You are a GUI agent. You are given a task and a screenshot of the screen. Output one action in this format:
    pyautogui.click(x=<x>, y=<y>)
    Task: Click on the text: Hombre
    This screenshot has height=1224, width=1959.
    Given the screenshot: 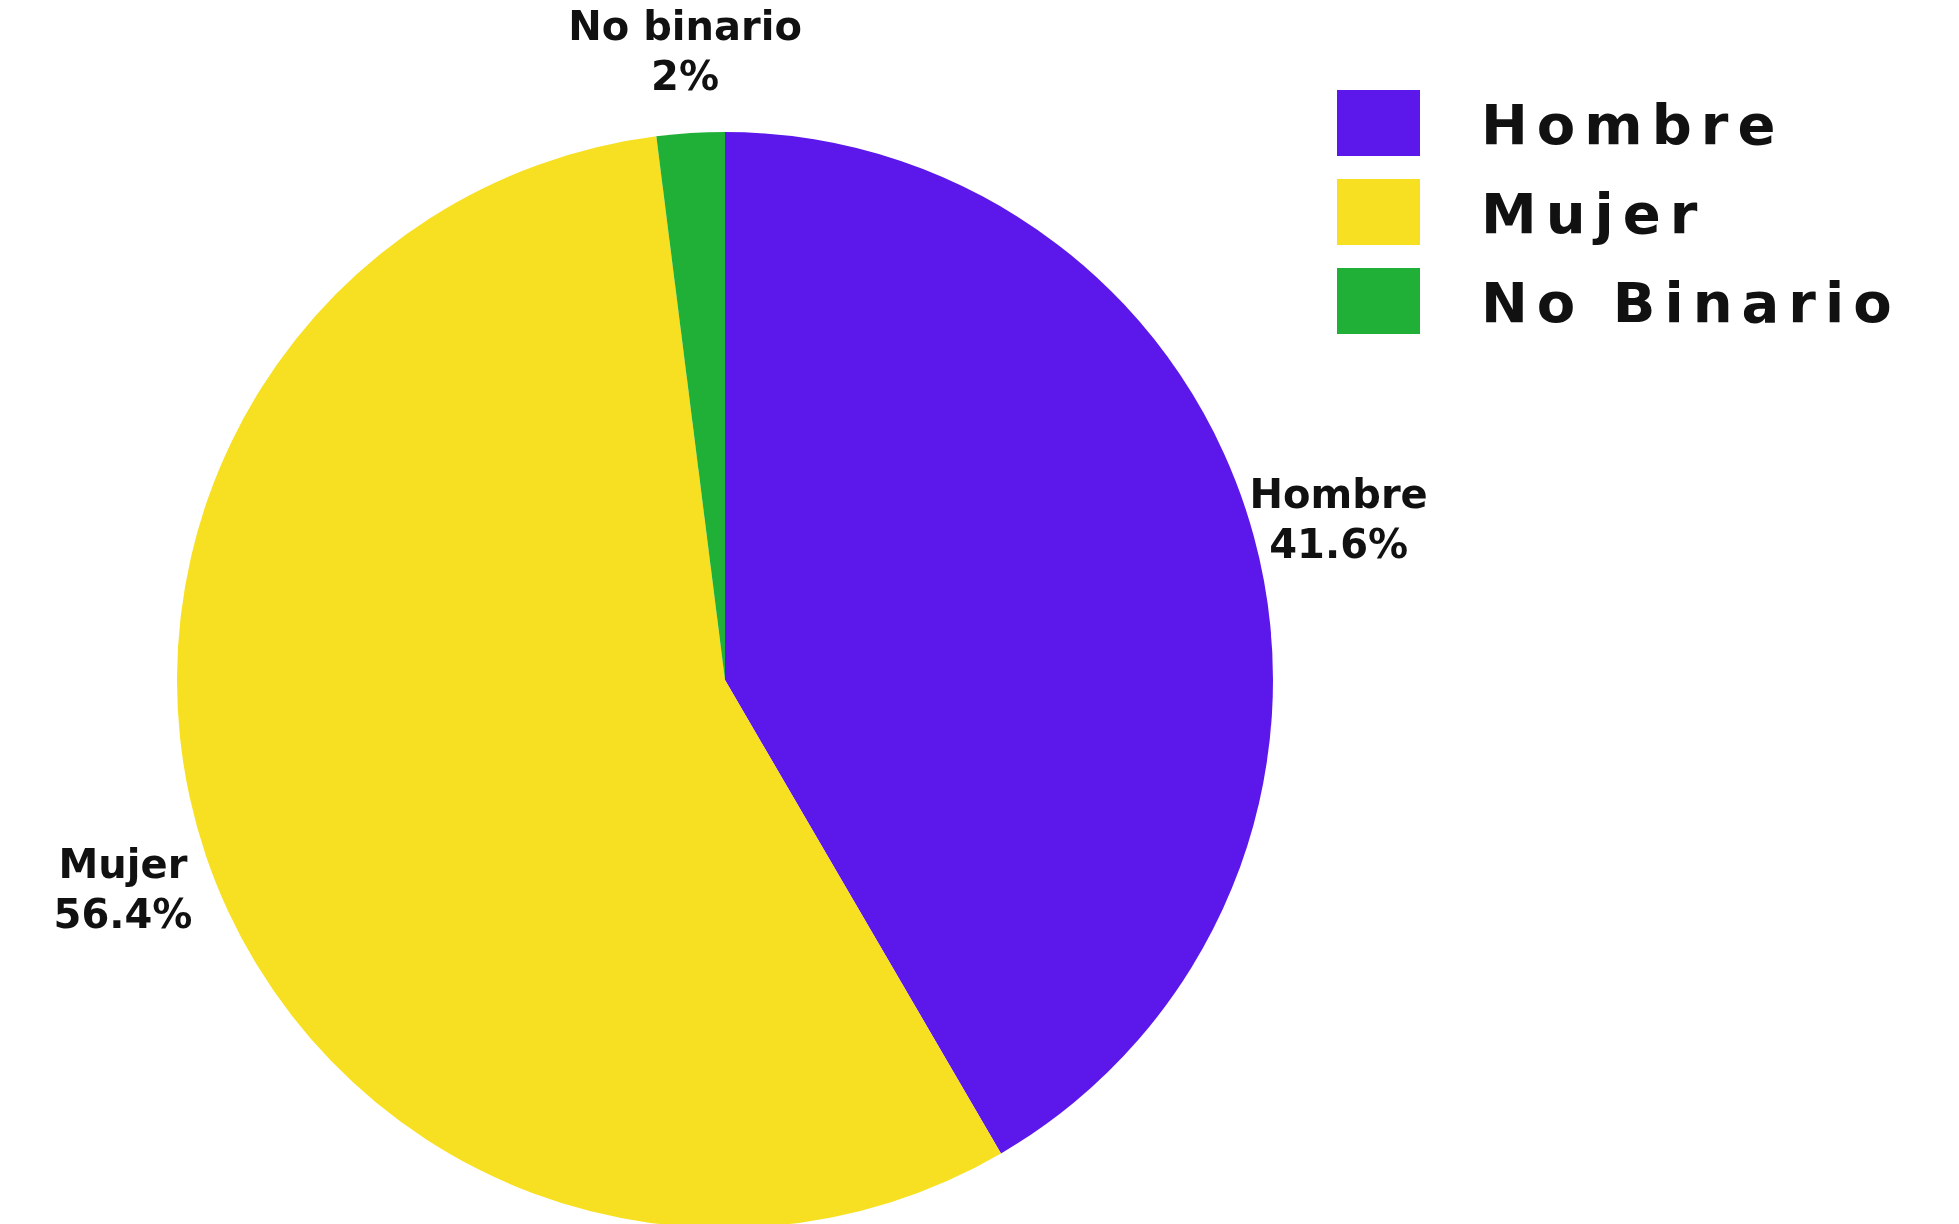 What is the action you would take?
    pyautogui.click(x=1338, y=494)
    